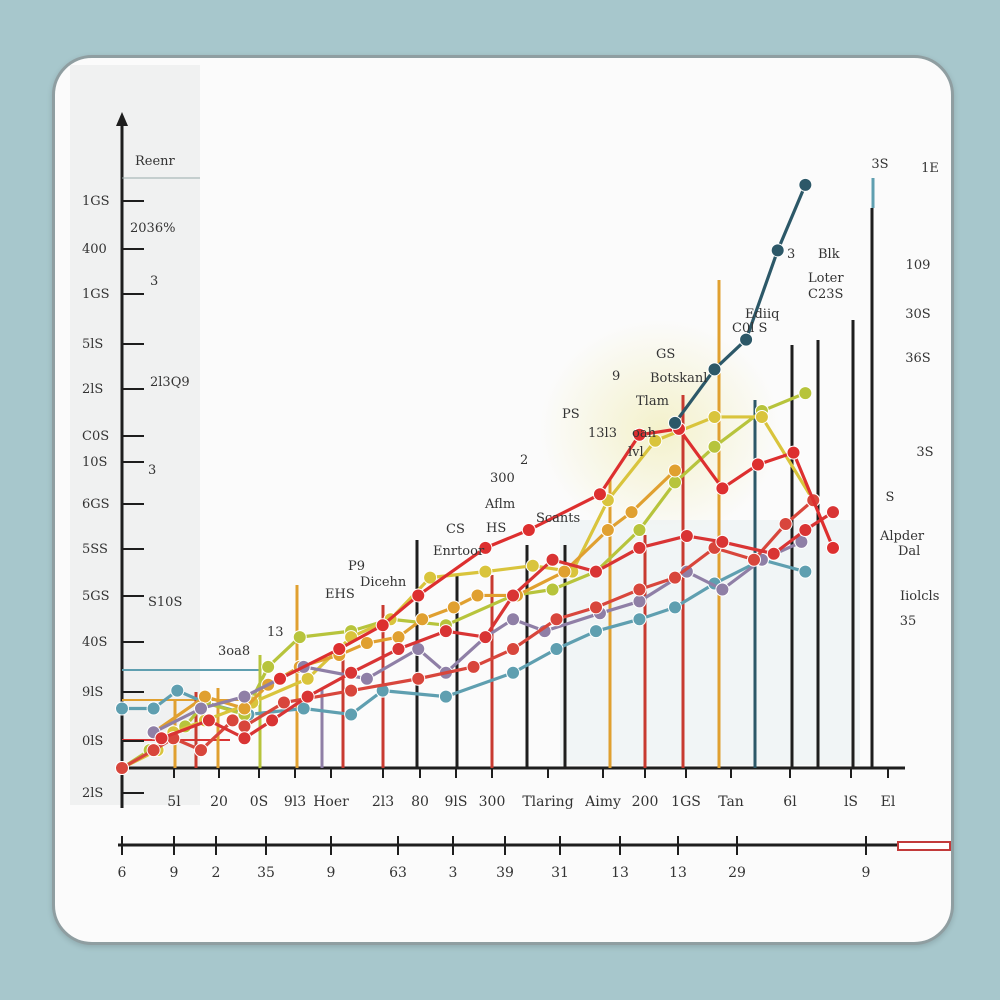 This screenshot has height=1000, width=1000. I want to click on annotation-label: Blk, so click(829, 254).